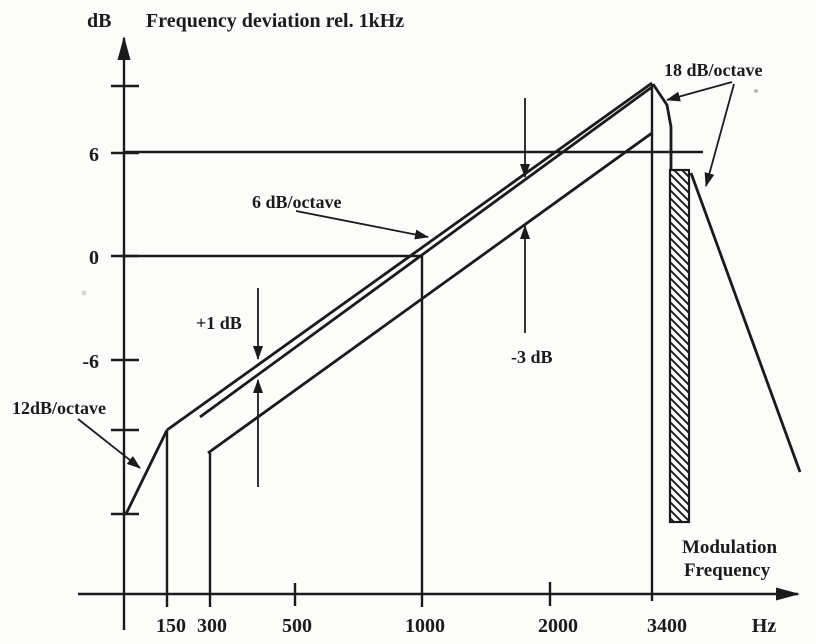 The width and height of the screenshot is (816, 644). Describe the element at coordinates (90, 362) in the screenshot. I see `y-label-minus6: -6` at that location.